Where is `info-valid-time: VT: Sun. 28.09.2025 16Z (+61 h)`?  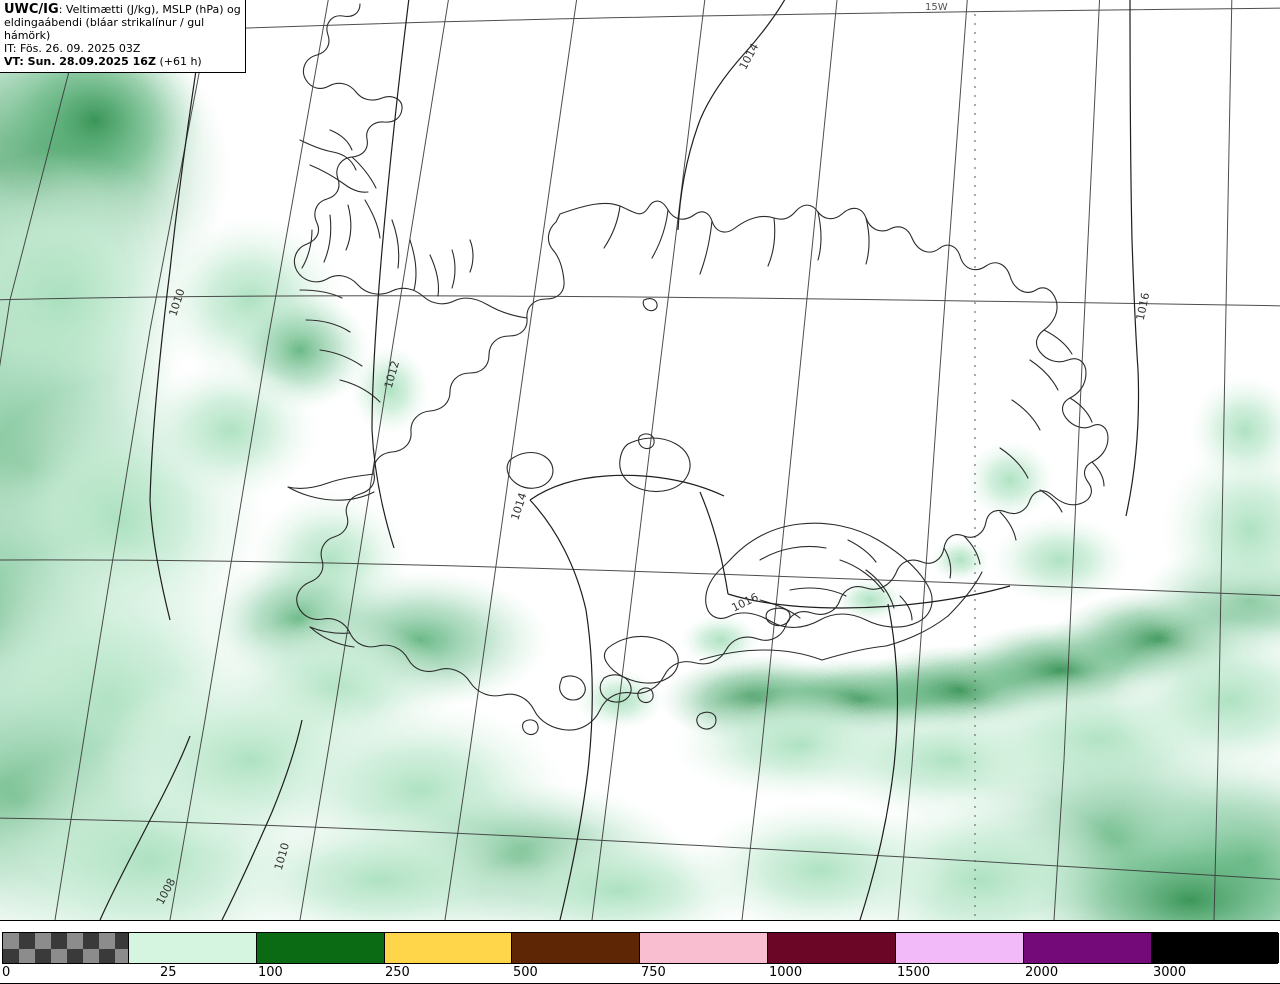 info-valid-time: VT: Sun. 28.09.2025 16Z (+61 h) is located at coordinates (123, 62).